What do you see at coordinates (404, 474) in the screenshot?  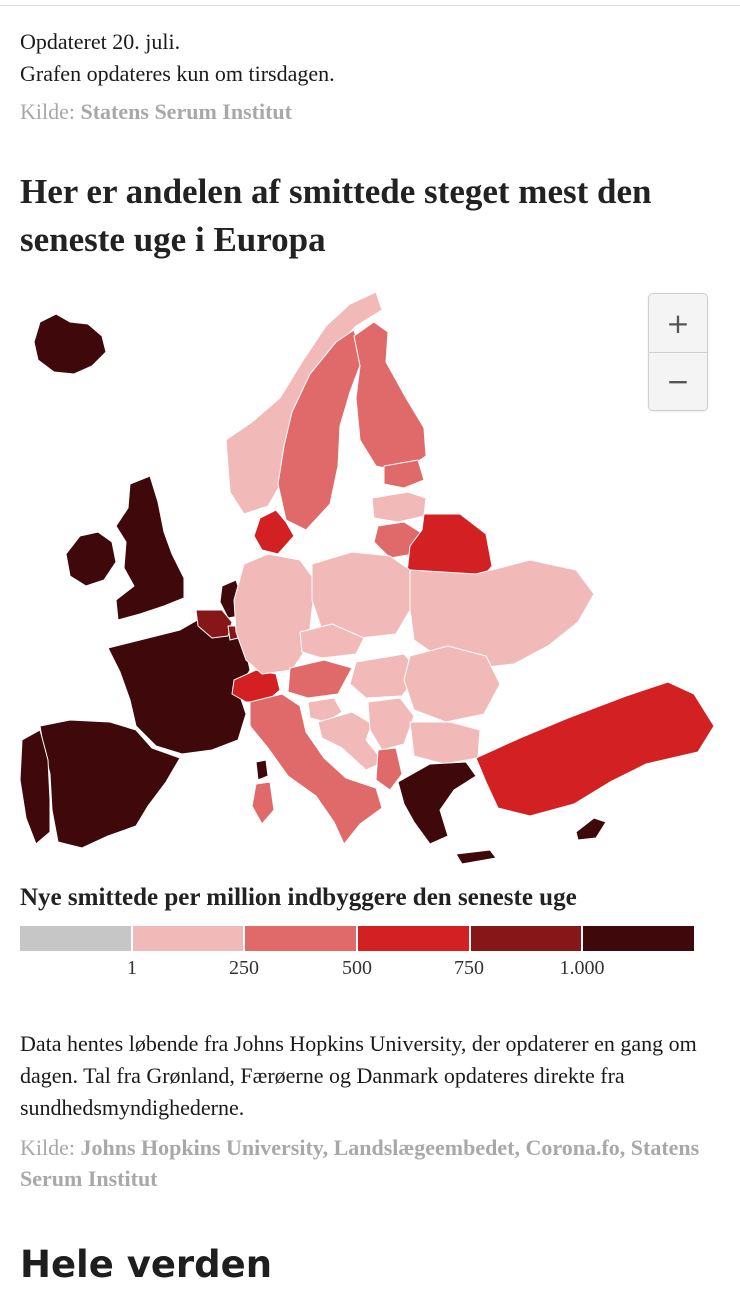 I see `region-estonia` at bounding box center [404, 474].